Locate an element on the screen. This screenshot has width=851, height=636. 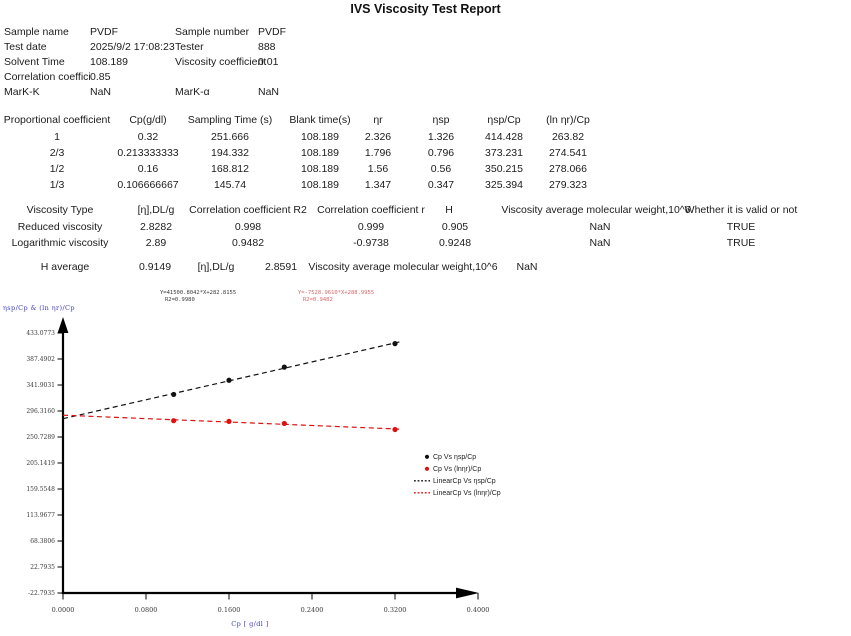
cell: 1/3 is located at coordinates (57, 185).